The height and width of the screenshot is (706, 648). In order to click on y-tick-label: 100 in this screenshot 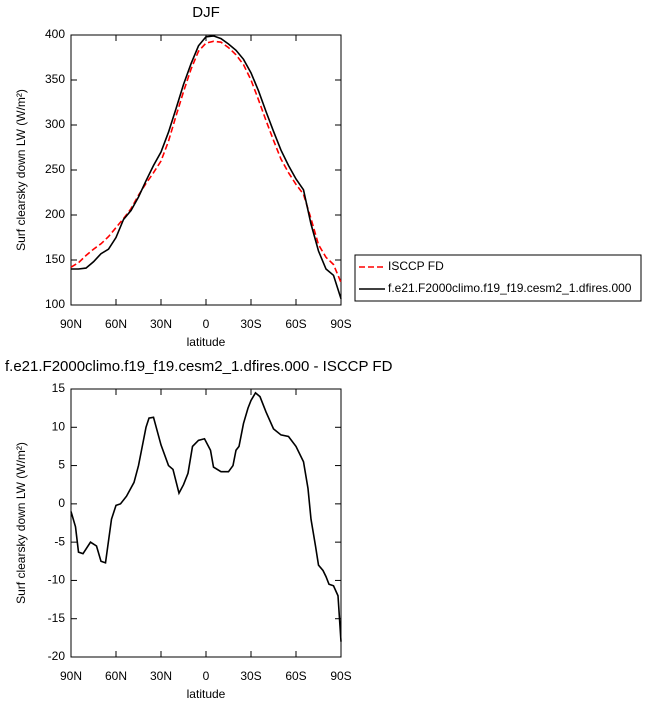, I will do `click(55, 304)`.